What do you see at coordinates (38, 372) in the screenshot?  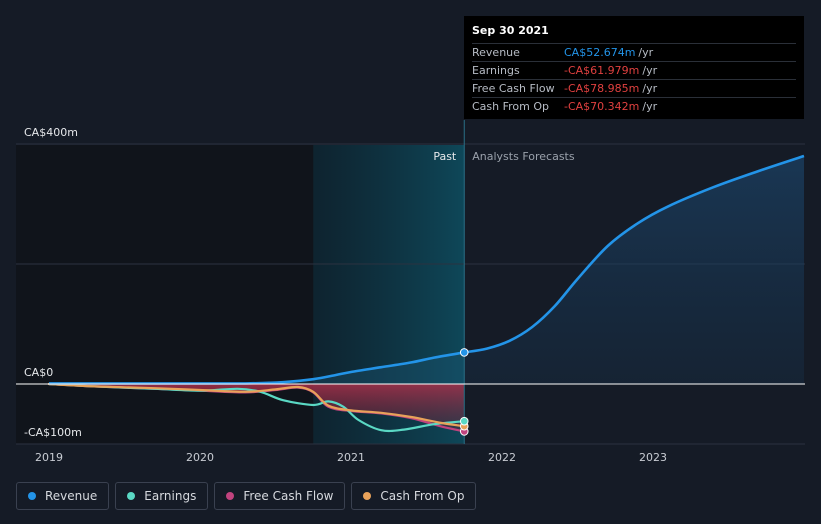 I see `y-tick-label: CA$0` at bounding box center [38, 372].